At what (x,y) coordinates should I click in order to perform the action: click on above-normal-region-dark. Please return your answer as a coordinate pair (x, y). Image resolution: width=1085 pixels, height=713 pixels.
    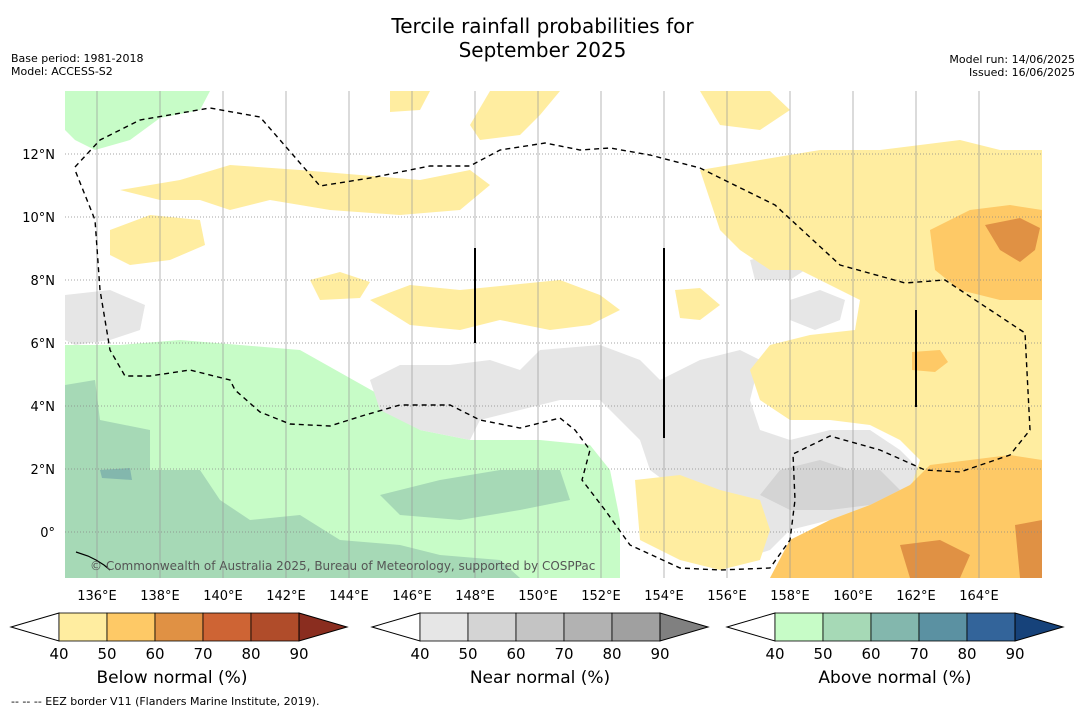
    Looking at the image, I should click on (292, 479).